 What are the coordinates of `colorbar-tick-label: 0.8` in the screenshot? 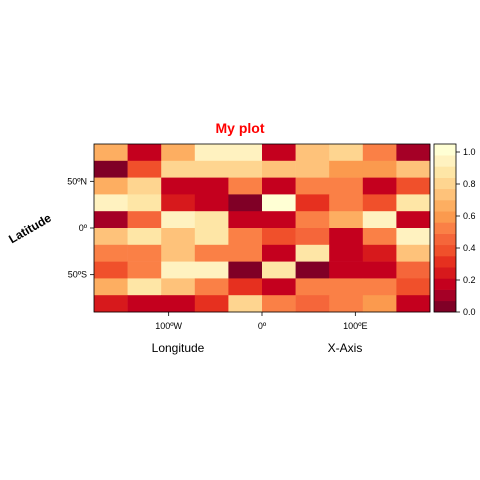 It's located at (469, 184).